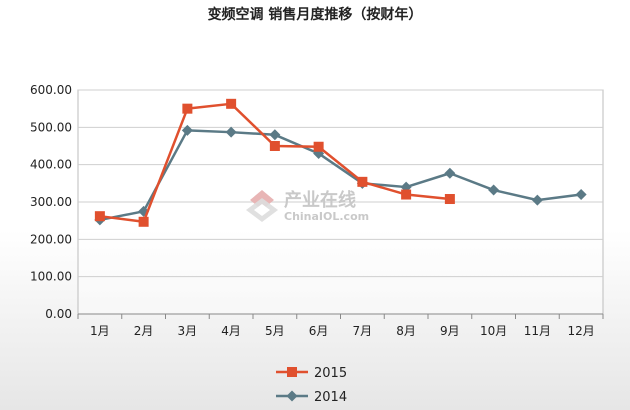 Image resolution: width=630 pixels, height=410 pixels. What do you see at coordinates (231, 331) in the screenshot?
I see `x-tick-label: 4月` at bounding box center [231, 331].